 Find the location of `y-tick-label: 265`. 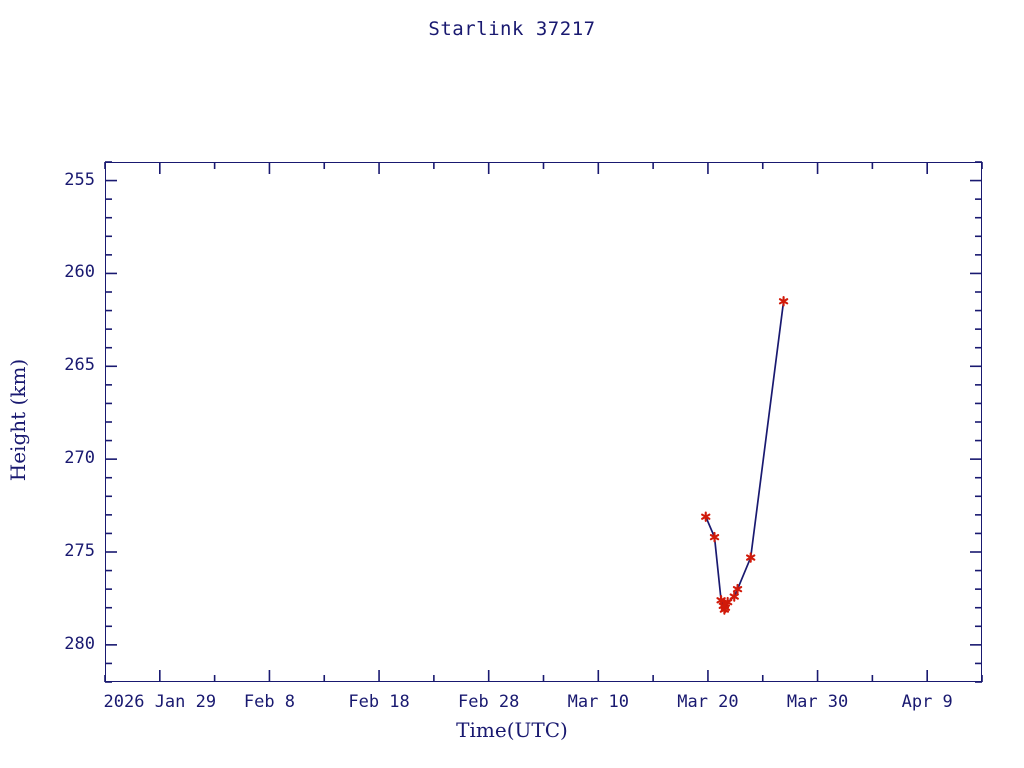

y-tick-label: 265 is located at coordinates (79, 365).